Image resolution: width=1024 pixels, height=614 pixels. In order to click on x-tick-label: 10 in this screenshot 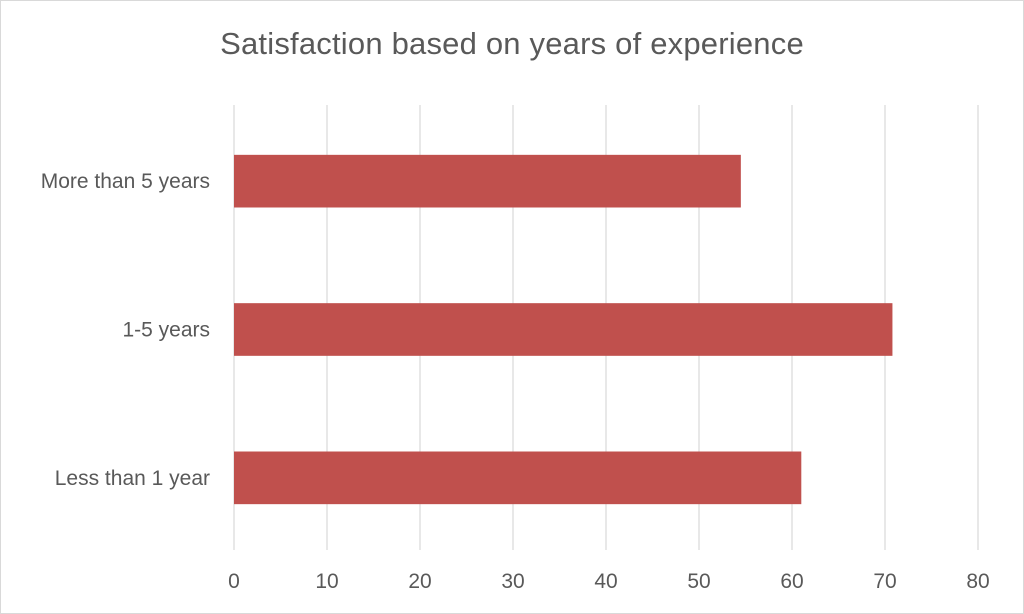, I will do `click(326, 581)`.